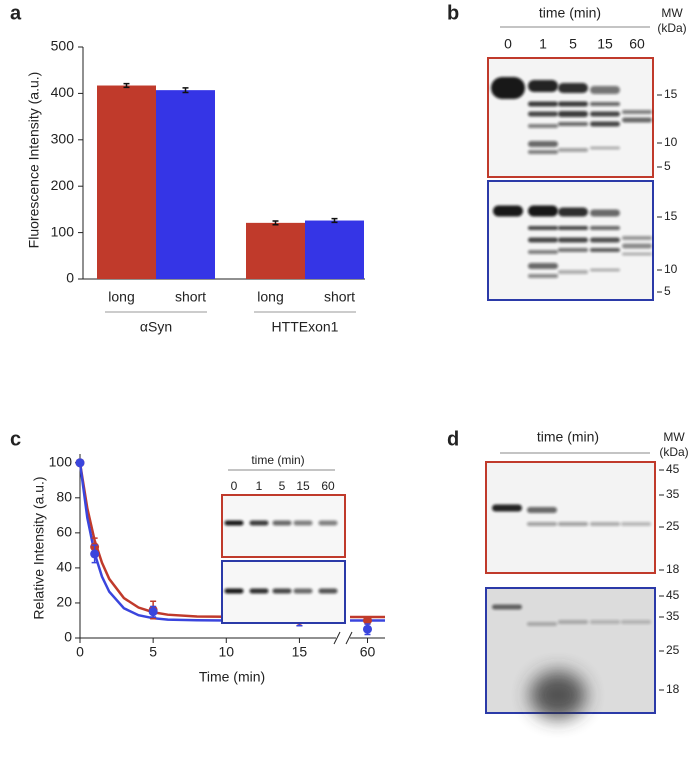  Describe the element at coordinates (558, 695) in the screenshot. I see `gel-smear` at that location.